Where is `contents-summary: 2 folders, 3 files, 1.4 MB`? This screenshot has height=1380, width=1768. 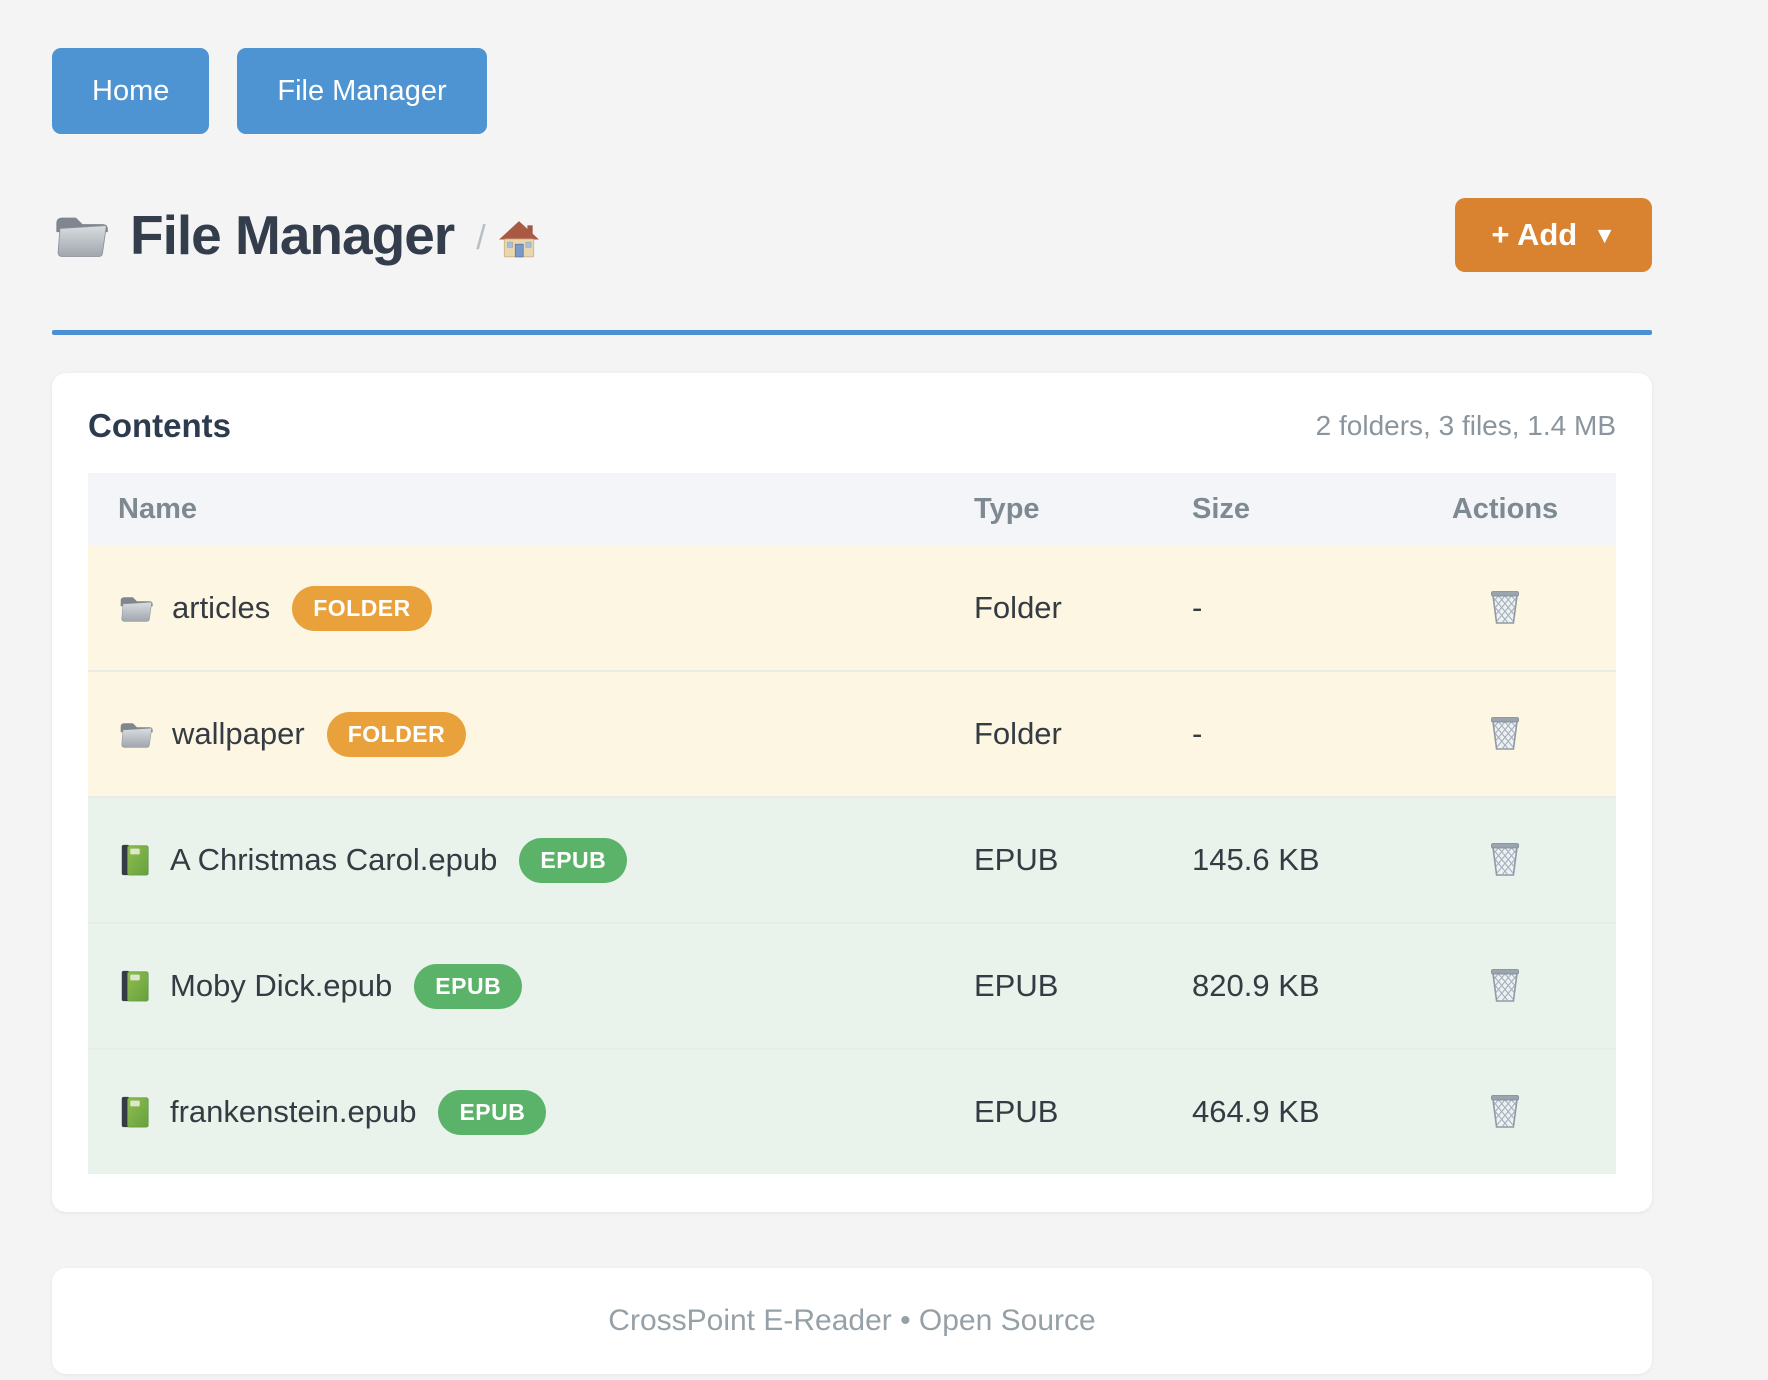
contents-summary: 2 folders, 3 files, 1.4 MB is located at coordinates (1465, 425).